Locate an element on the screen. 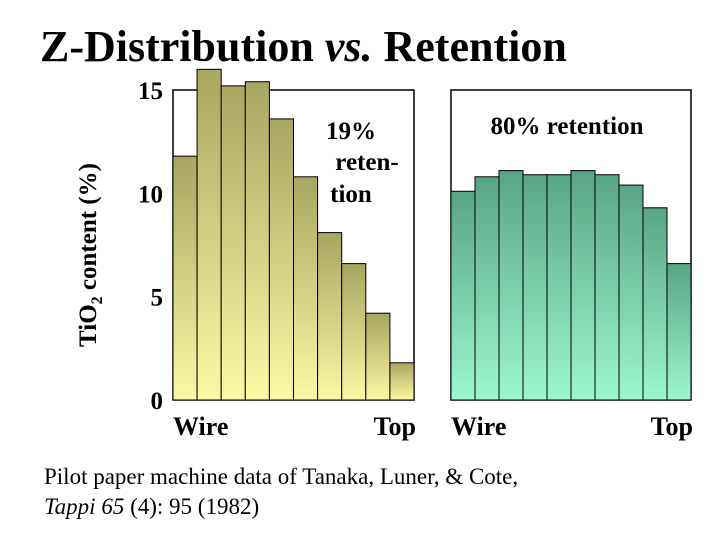  title-tail: Retention is located at coordinates (475, 46).